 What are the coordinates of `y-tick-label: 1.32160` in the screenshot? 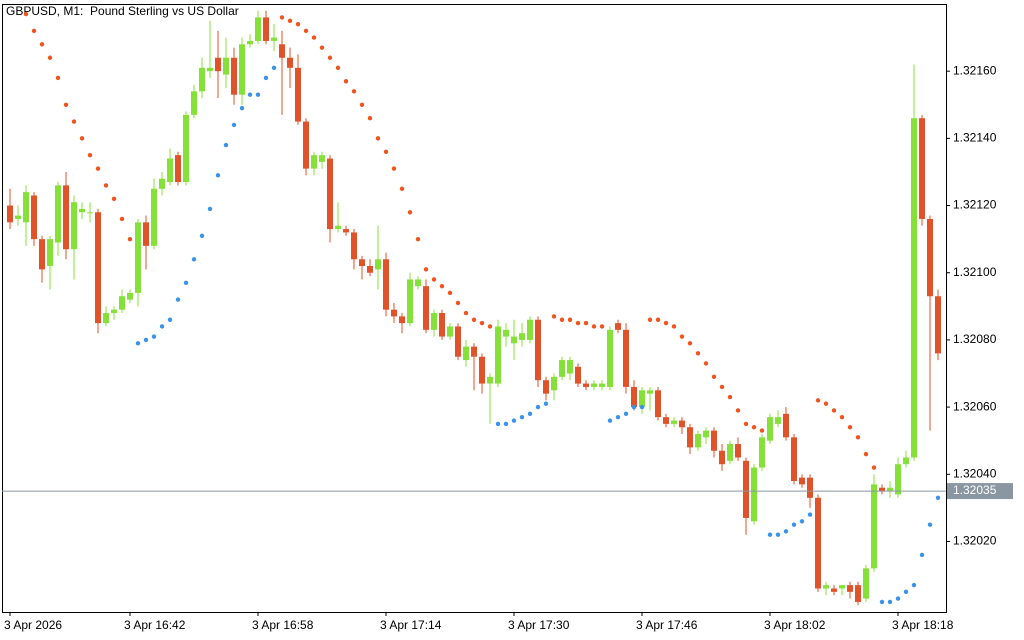 It's located at (975, 70).